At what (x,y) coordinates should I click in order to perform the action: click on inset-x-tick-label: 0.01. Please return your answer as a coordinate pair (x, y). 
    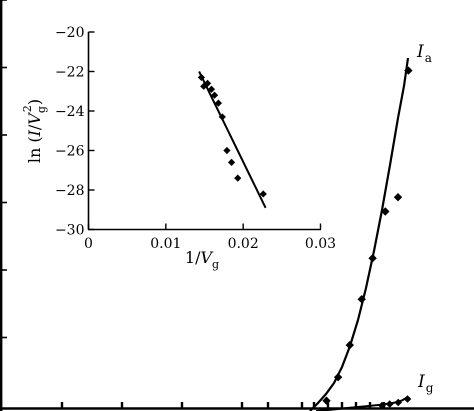
    Looking at the image, I should click on (165, 244).